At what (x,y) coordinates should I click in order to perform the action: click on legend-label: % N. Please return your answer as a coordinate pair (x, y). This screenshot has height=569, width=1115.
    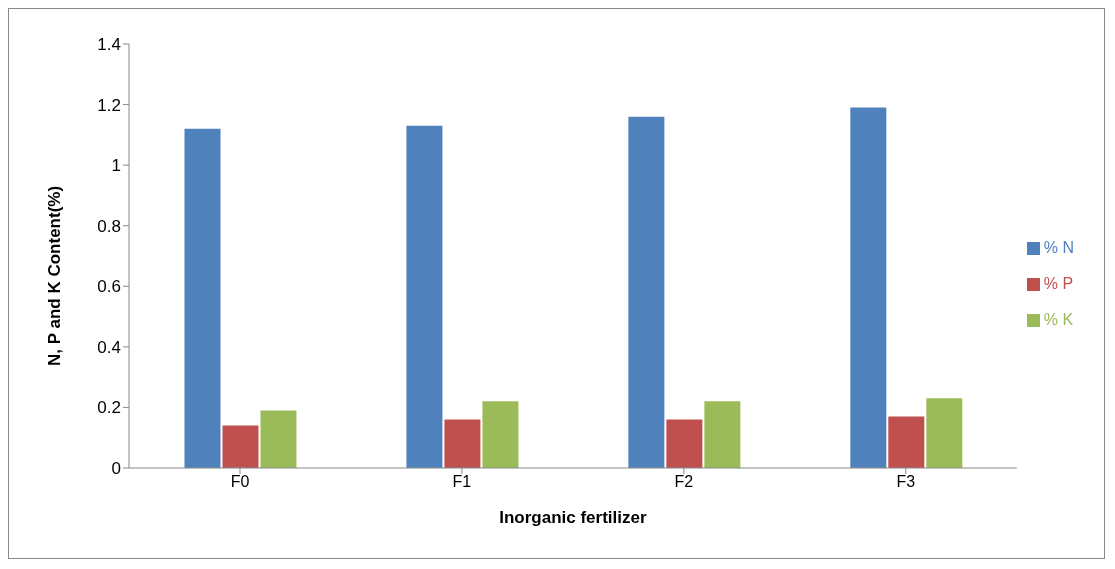
    Looking at the image, I should click on (1058, 247).